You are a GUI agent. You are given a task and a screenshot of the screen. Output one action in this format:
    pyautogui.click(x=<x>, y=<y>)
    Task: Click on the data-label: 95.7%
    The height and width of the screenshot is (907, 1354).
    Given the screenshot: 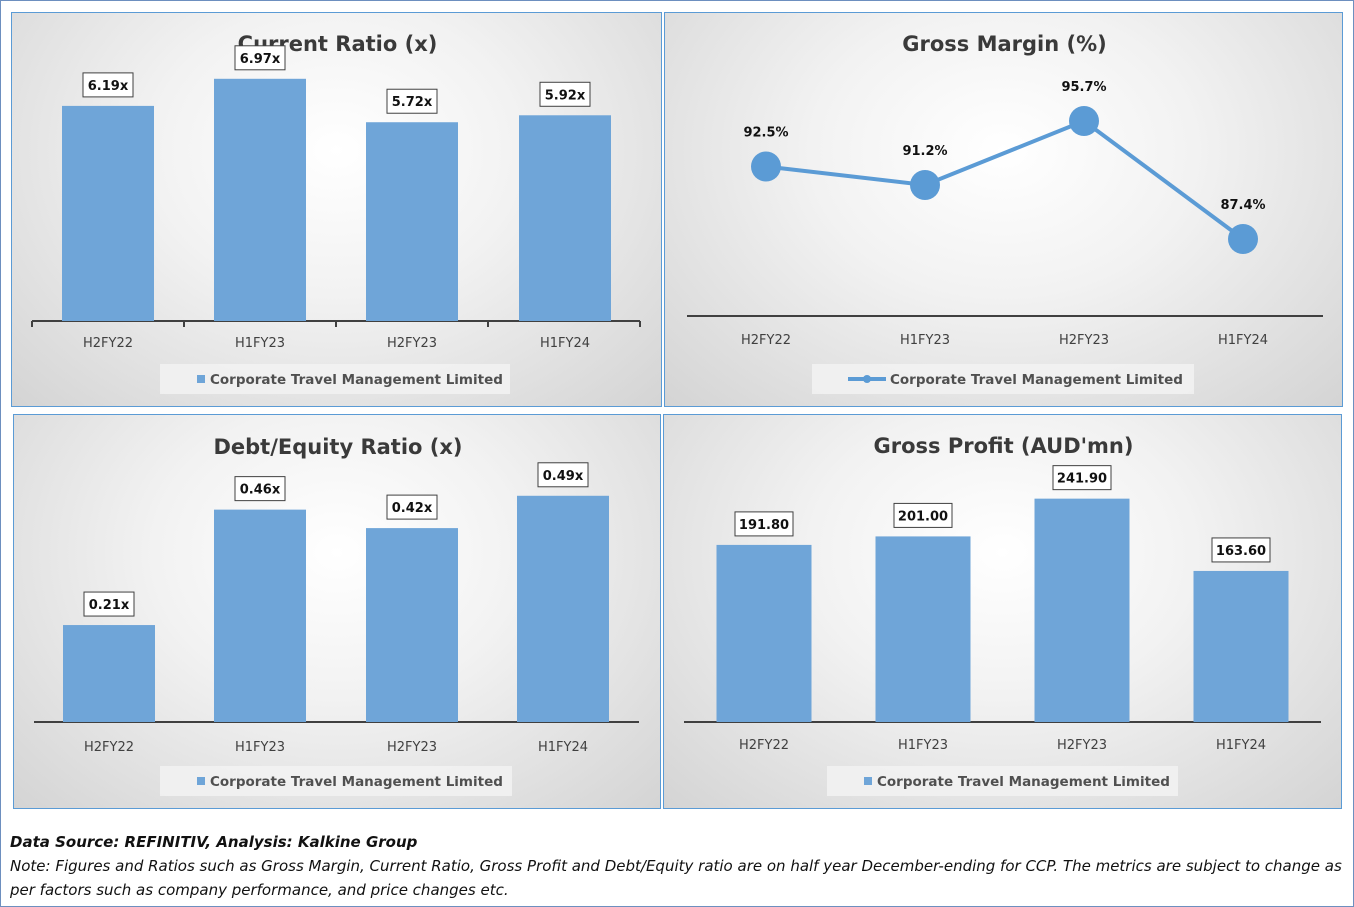 What is the action you would take?
    pyautogui.click(x=1083, y=87)
    